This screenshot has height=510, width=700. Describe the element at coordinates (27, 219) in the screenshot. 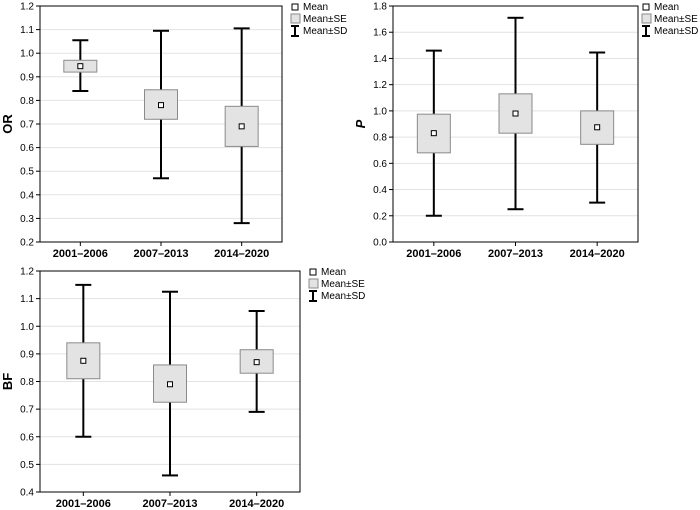

I see `y-tick-label: 0.3` at that location.